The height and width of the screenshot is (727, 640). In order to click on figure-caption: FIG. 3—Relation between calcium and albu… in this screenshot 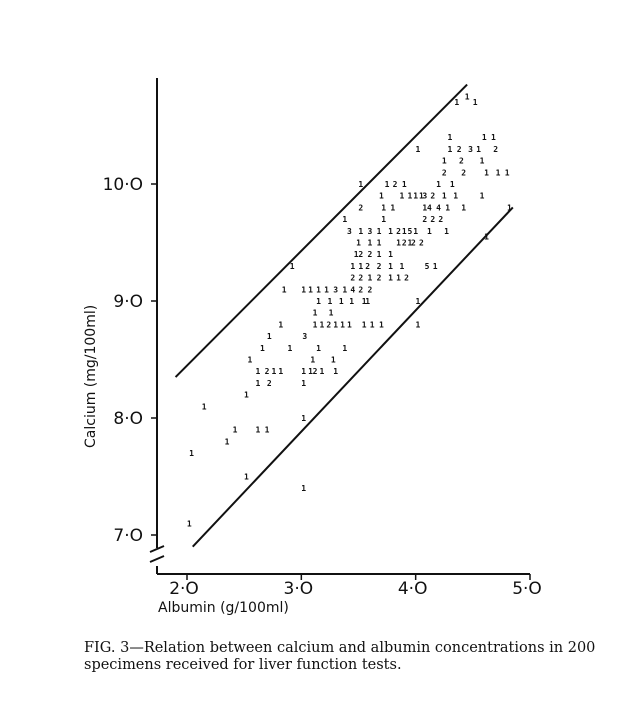, I will do `click(344, 657)`.